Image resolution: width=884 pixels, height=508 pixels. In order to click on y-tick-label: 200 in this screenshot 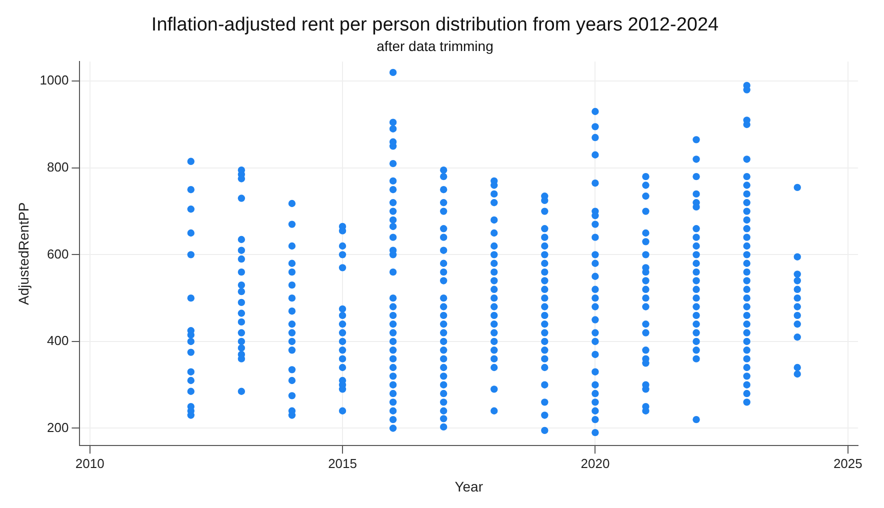, I will do `click(58, 427)`.